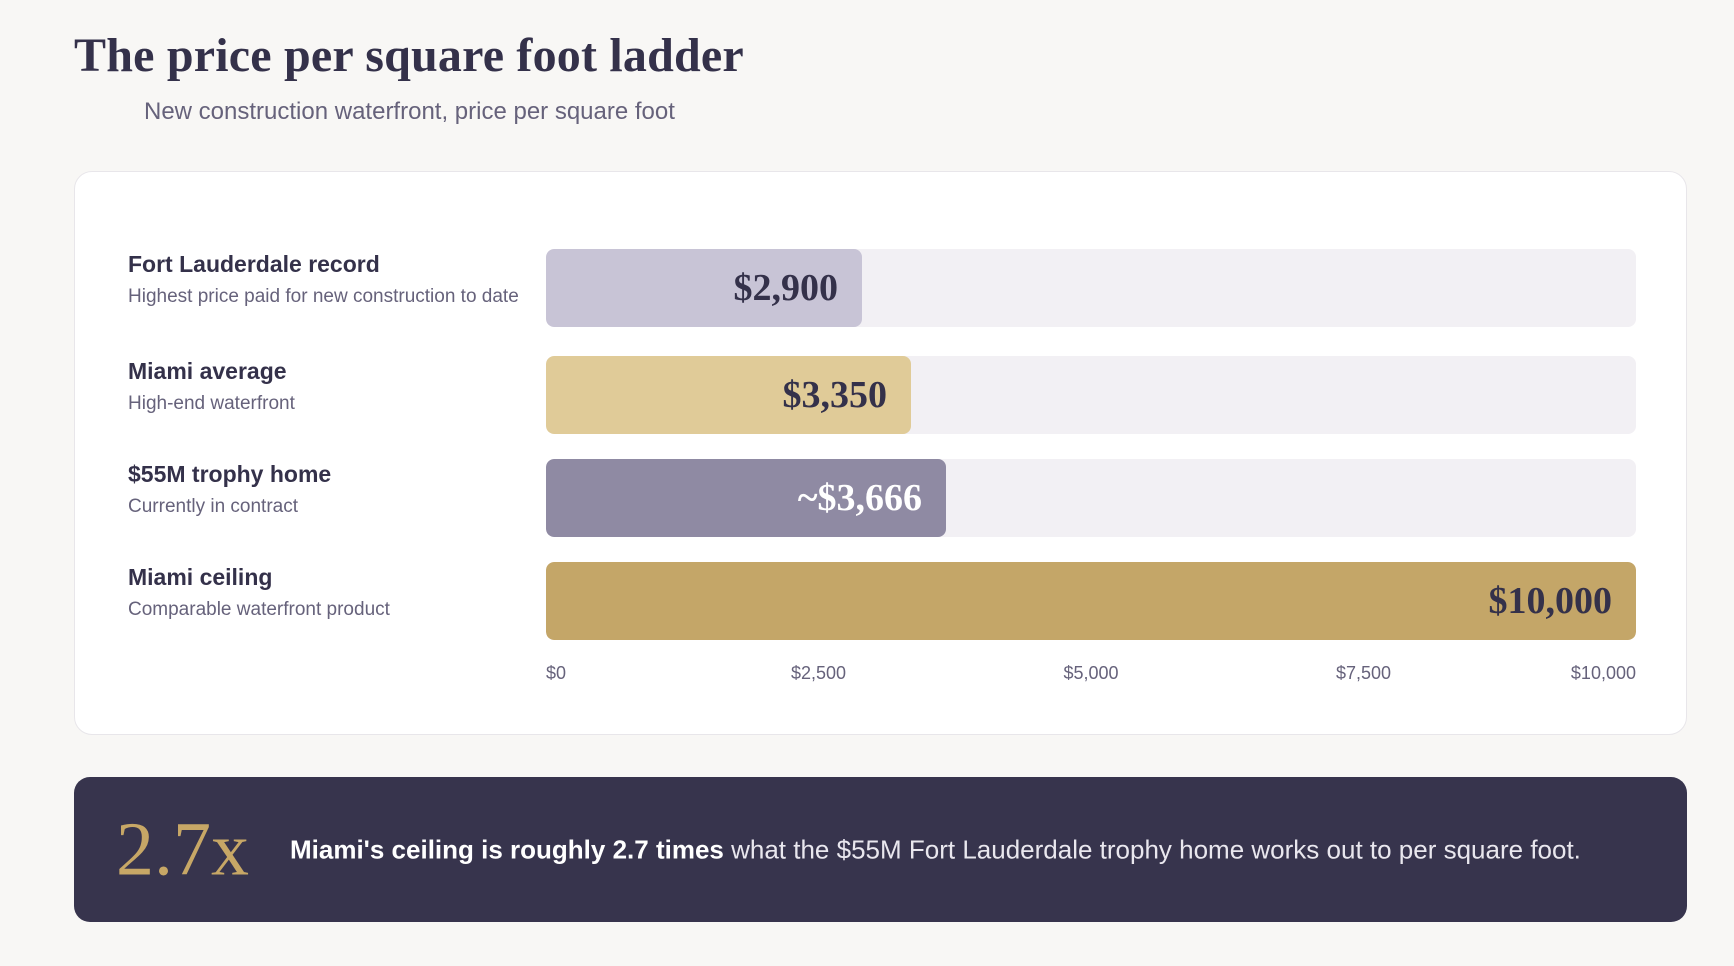 This screenshot has height=966, width=1734. What do you see at coordinates (835, 395) in the screenshot?
I see `bar-value-label: $3,350` at bounding box center [835, 395].